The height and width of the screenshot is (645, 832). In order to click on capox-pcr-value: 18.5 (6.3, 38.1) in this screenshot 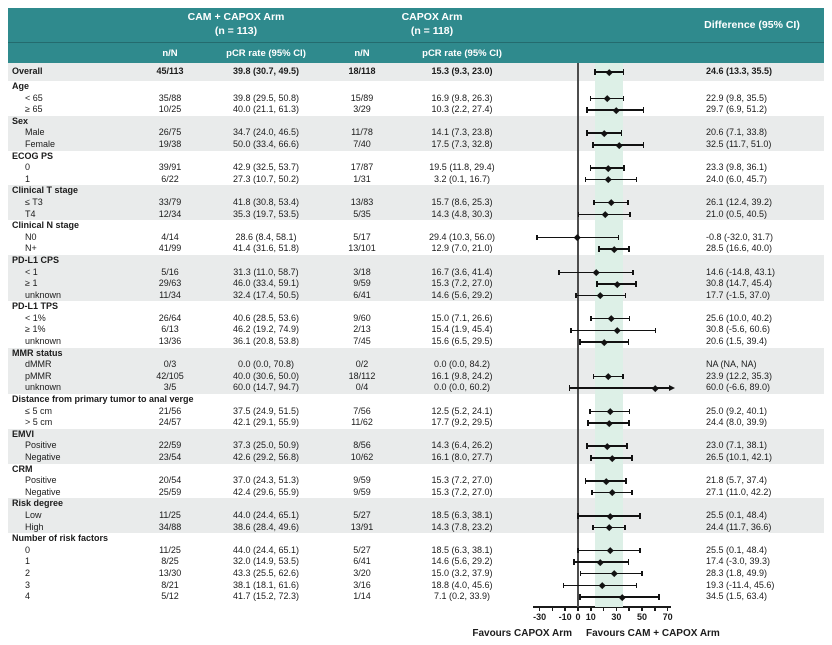, I will do `click(462, 549)`.